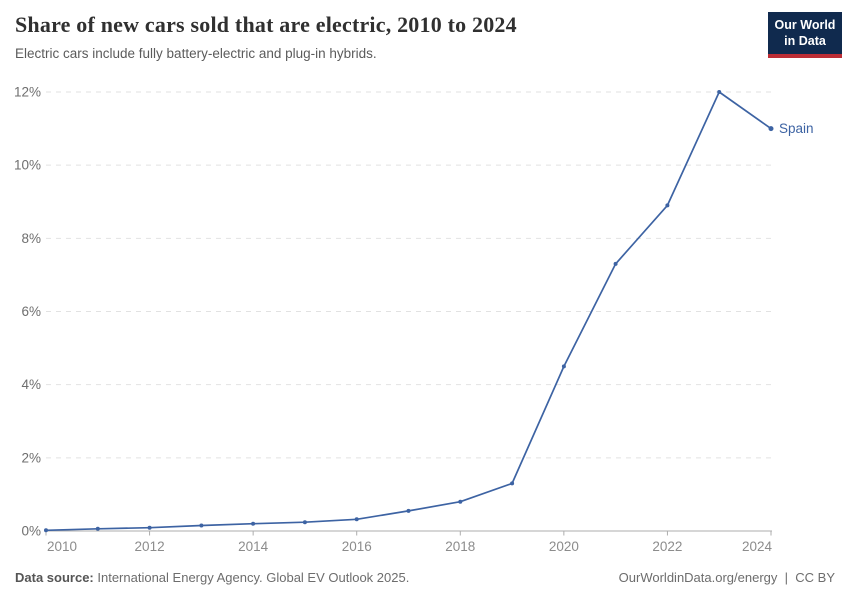  Describe the element at coordinates (31, 238) in the screenshot. I see `y-tick-label: 8%` at that location.